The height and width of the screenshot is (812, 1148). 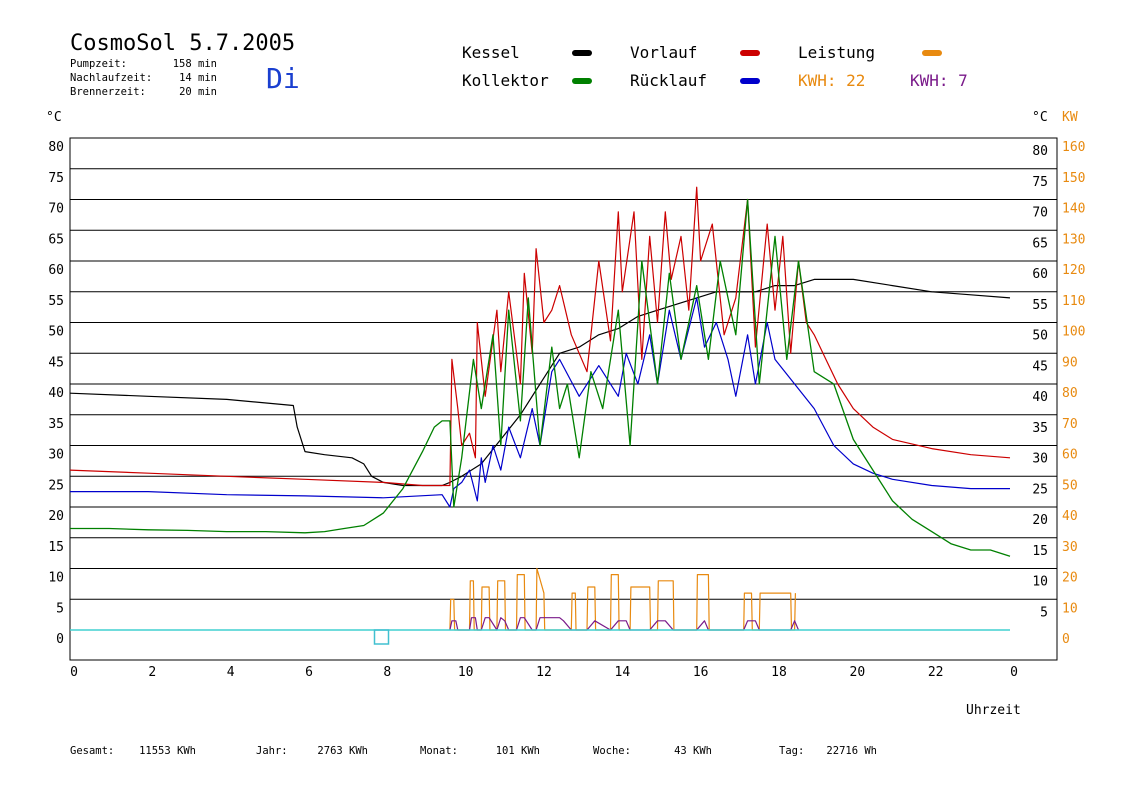 What do you see at coordinates (1070, 547) in the screenshot?
I see `y-tick-label-kw: 30` at bounding box center [1070, 547].